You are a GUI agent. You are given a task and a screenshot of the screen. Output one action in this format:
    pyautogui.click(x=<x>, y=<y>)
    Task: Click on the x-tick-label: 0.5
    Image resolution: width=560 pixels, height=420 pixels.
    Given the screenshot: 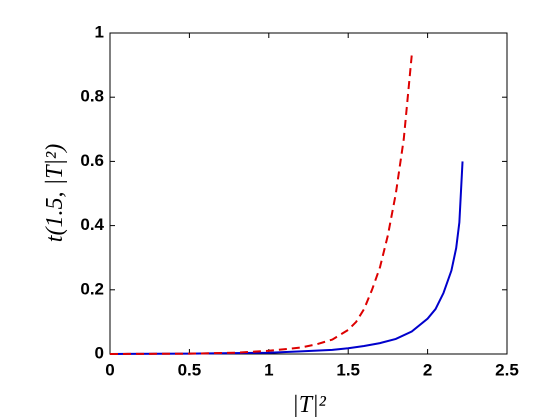 What is the action you would take?
    pyautogui.click(x=190, y=369)
    